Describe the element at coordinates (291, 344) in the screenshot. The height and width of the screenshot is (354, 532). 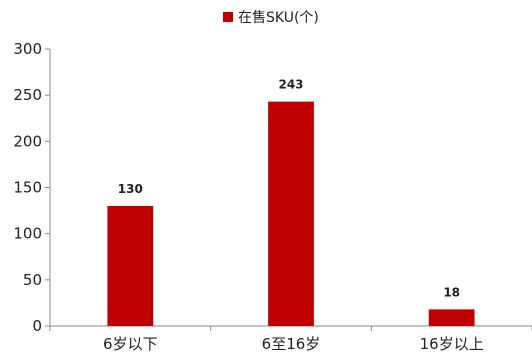
I see `x-category-label: 6至16岁` at that location.